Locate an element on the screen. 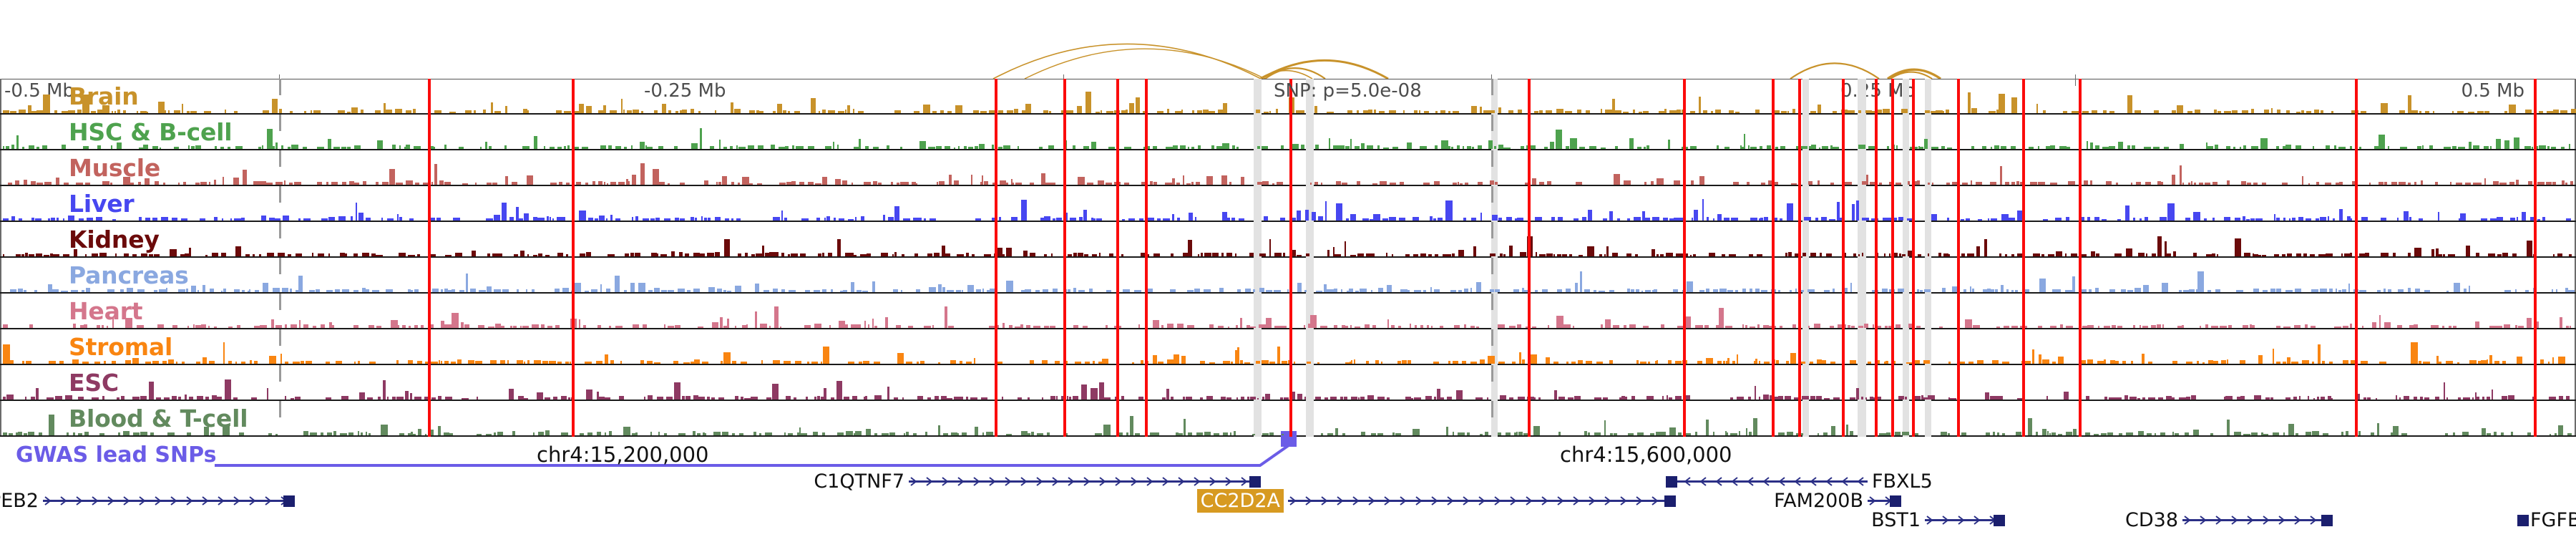  gene-label: FGFBP is located at coordinates (2553, 520).